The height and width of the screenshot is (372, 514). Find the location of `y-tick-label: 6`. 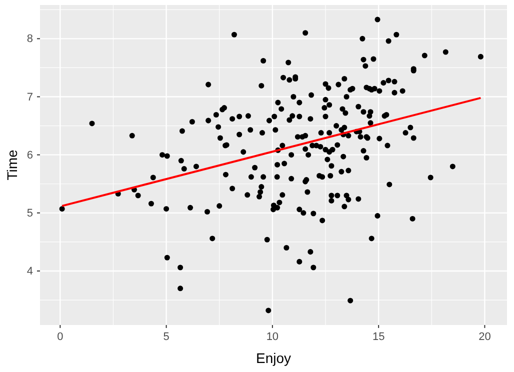

y-tick-label: 6 is located at coordinates (29, 155).